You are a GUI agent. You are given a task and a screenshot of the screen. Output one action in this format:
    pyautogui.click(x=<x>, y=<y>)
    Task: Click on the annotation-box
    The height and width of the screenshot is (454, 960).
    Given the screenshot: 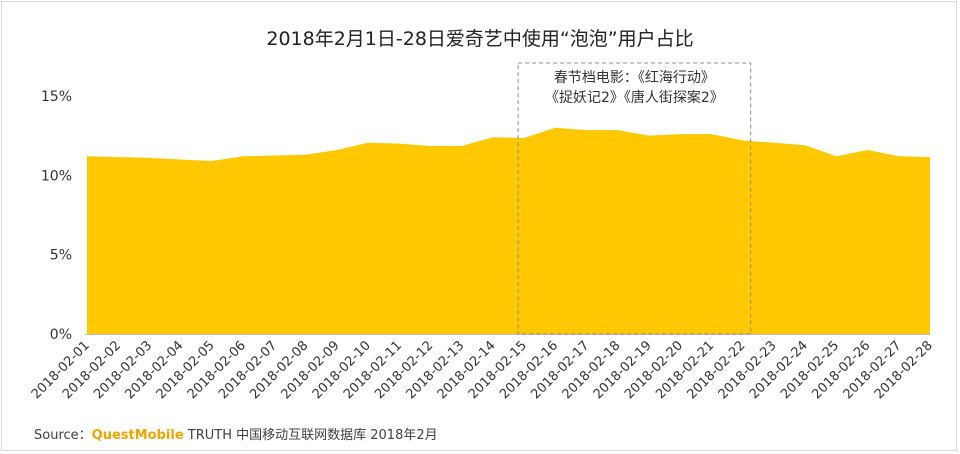 What is the action you would take?
    pyautogui.click(x=634, y=198)
    